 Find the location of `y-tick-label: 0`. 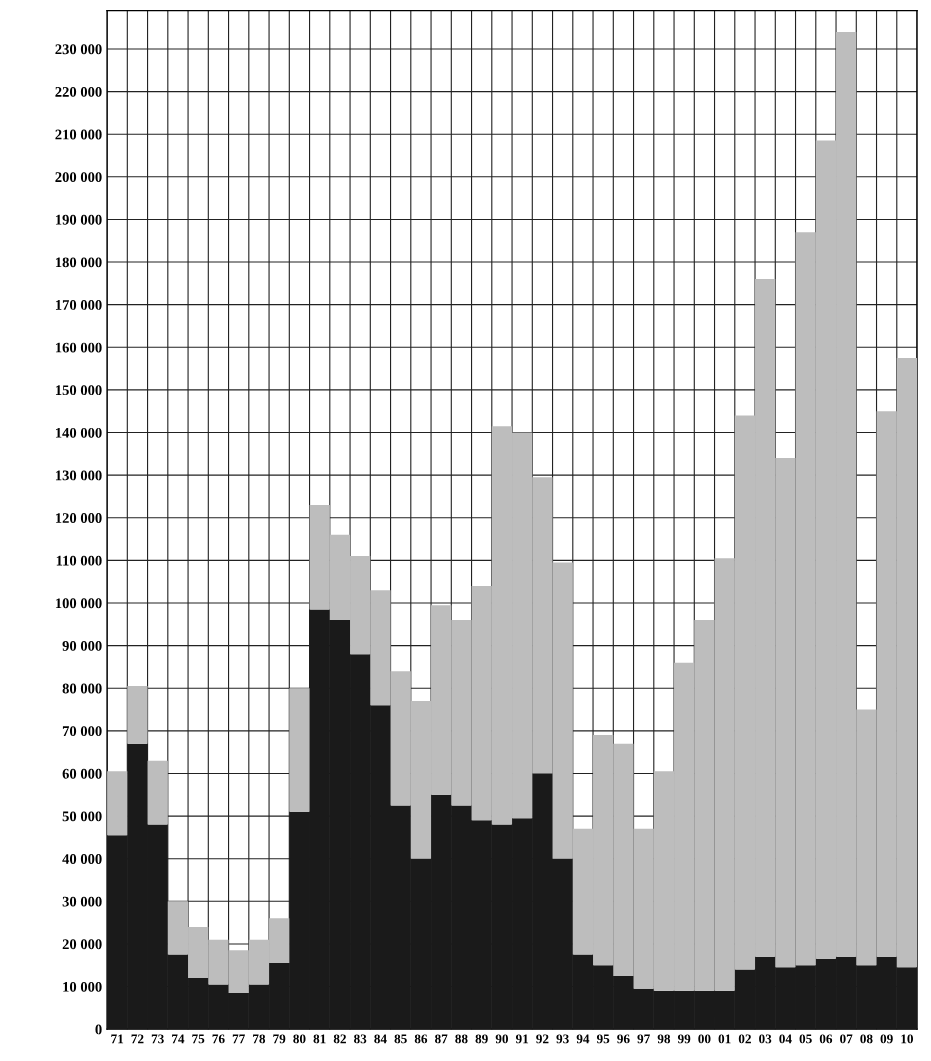

y-tick-label: 0 is located at coordinates (98, 1029).